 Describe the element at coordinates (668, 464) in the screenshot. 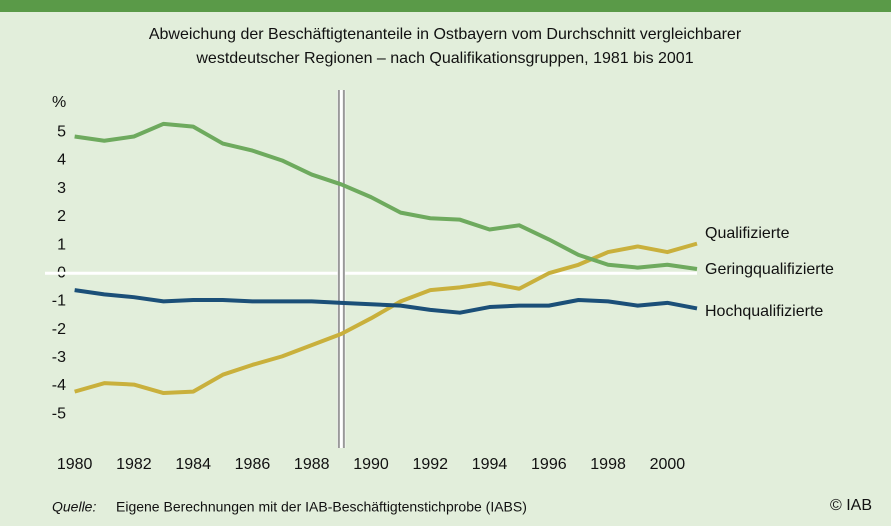

I see `x-tick-label: 2000` at that location.